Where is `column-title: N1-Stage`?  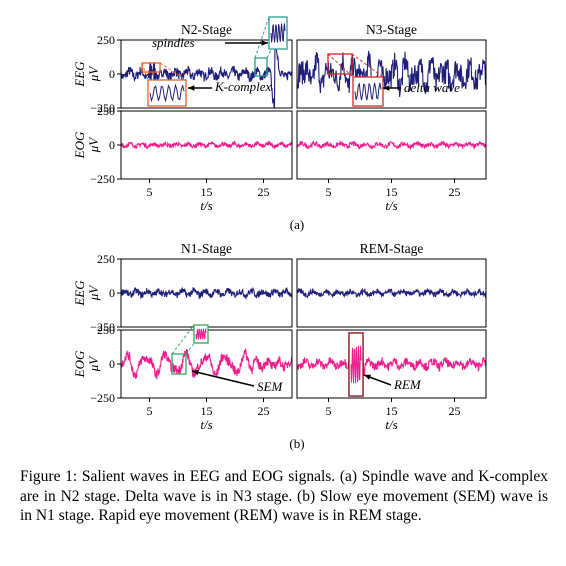 column-title: N1-Stage is located at coordinates (206, 248).